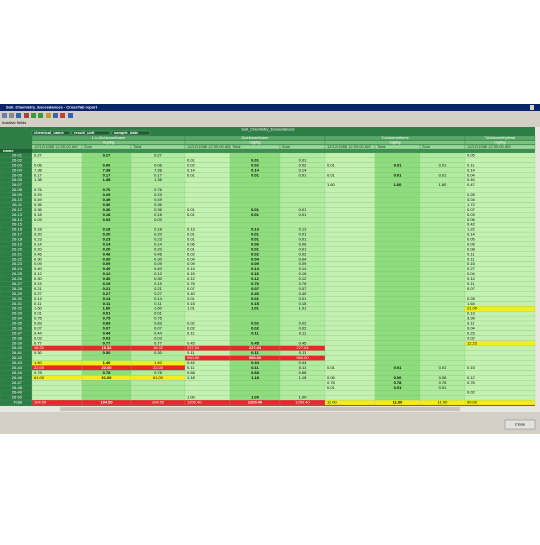 Image resolution: width=540 pixels, height=545 pixels. Describe the element at coordinates (500, 138) in the screenshot. I see `group-header` at that location.